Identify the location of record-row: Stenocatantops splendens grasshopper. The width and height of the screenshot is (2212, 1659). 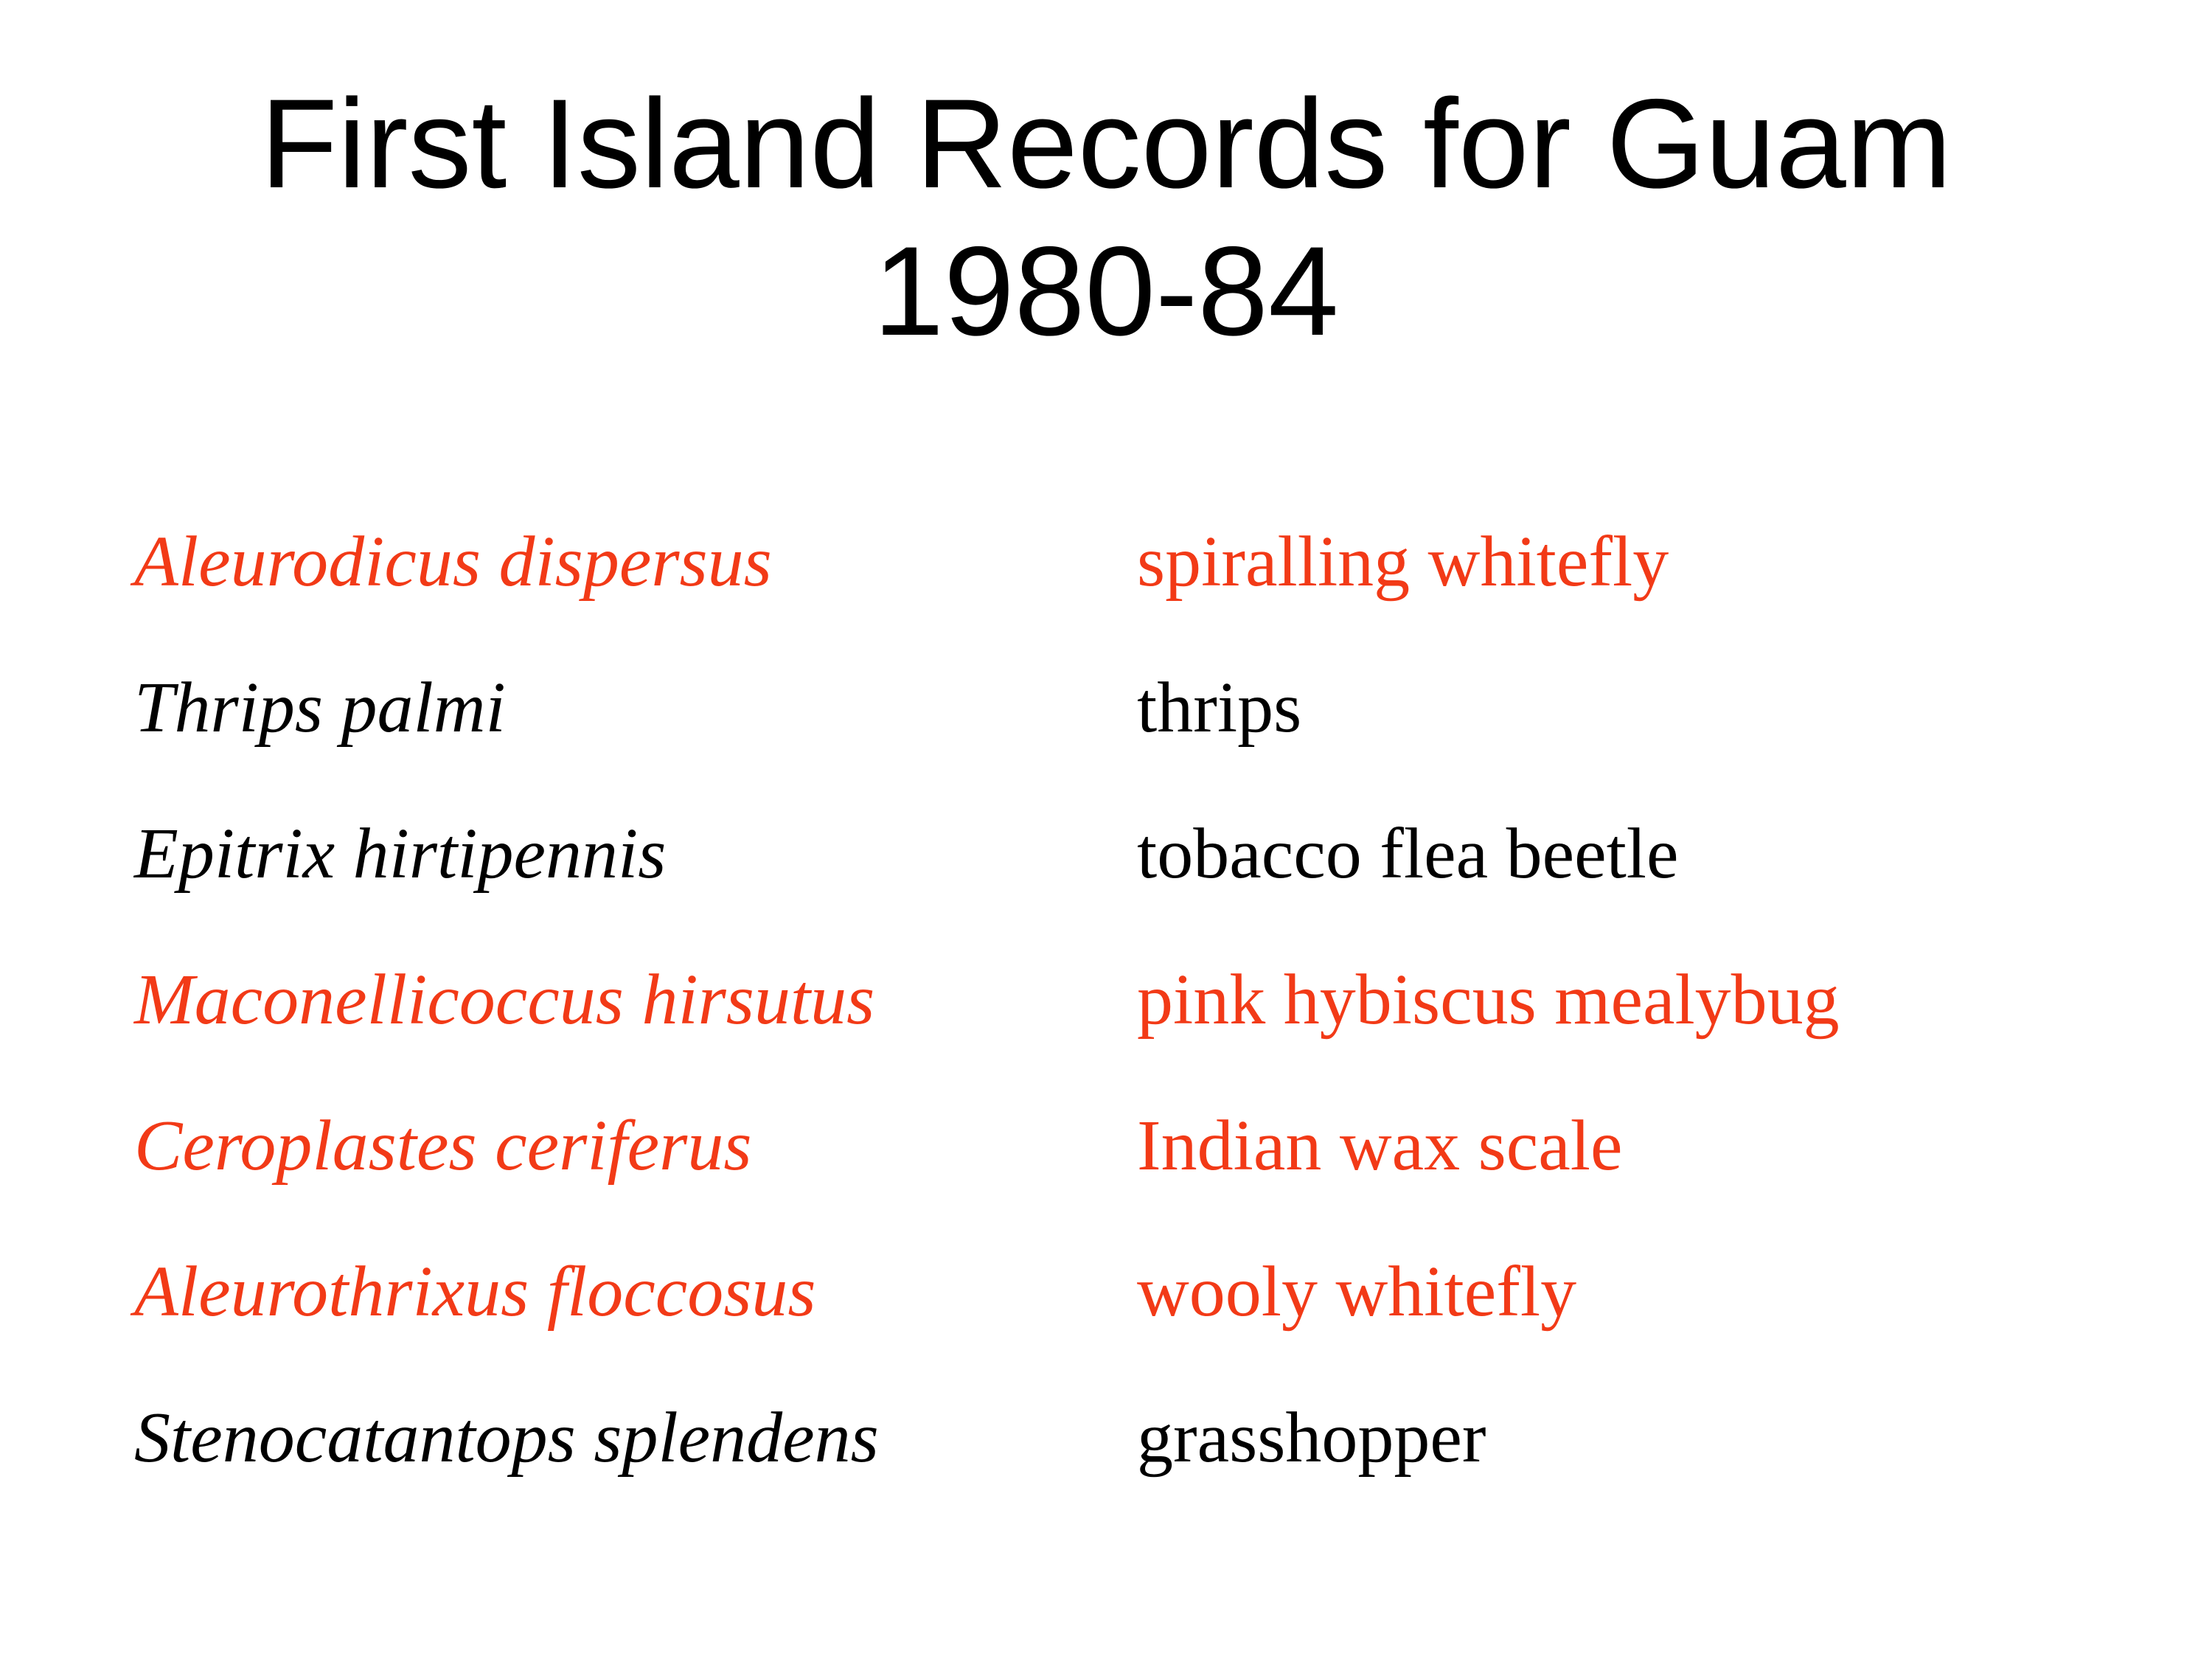
(1106, 1438).